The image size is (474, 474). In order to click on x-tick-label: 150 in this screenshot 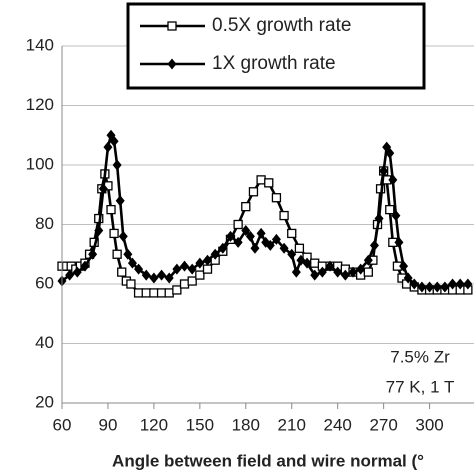, I will do `click(200, 424)`.